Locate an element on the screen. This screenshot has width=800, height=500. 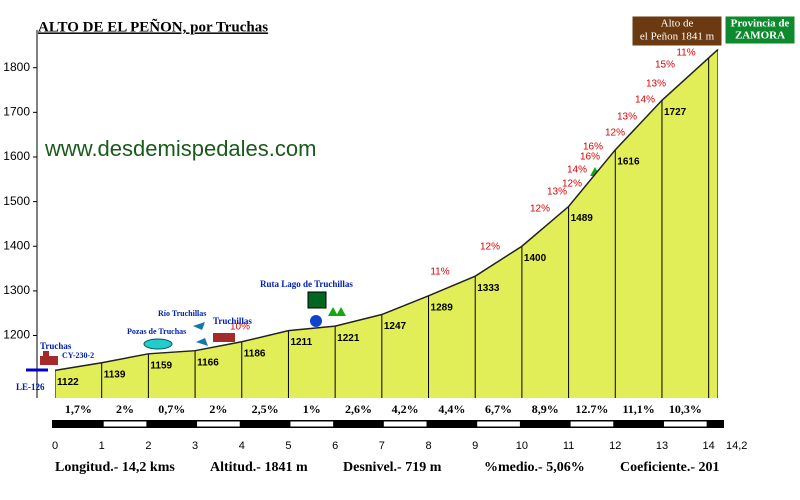
y-tick-label: 1400 is located at coordinates (16, 245).